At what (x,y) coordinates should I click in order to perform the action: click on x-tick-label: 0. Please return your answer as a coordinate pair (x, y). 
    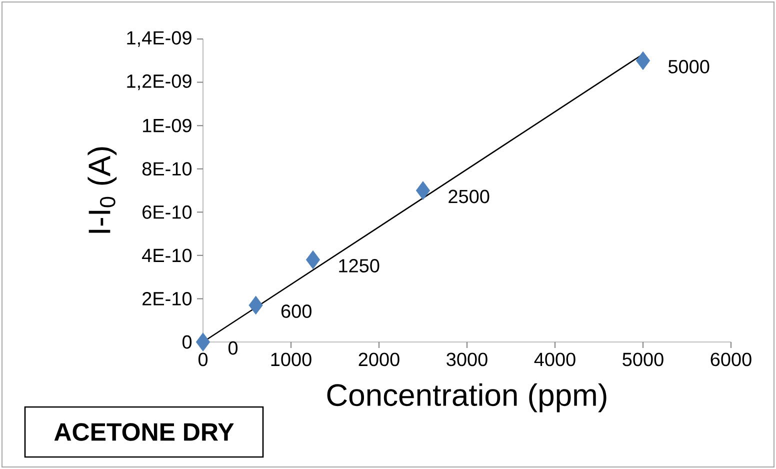
    Looking at the image, I should click on (203, 359).